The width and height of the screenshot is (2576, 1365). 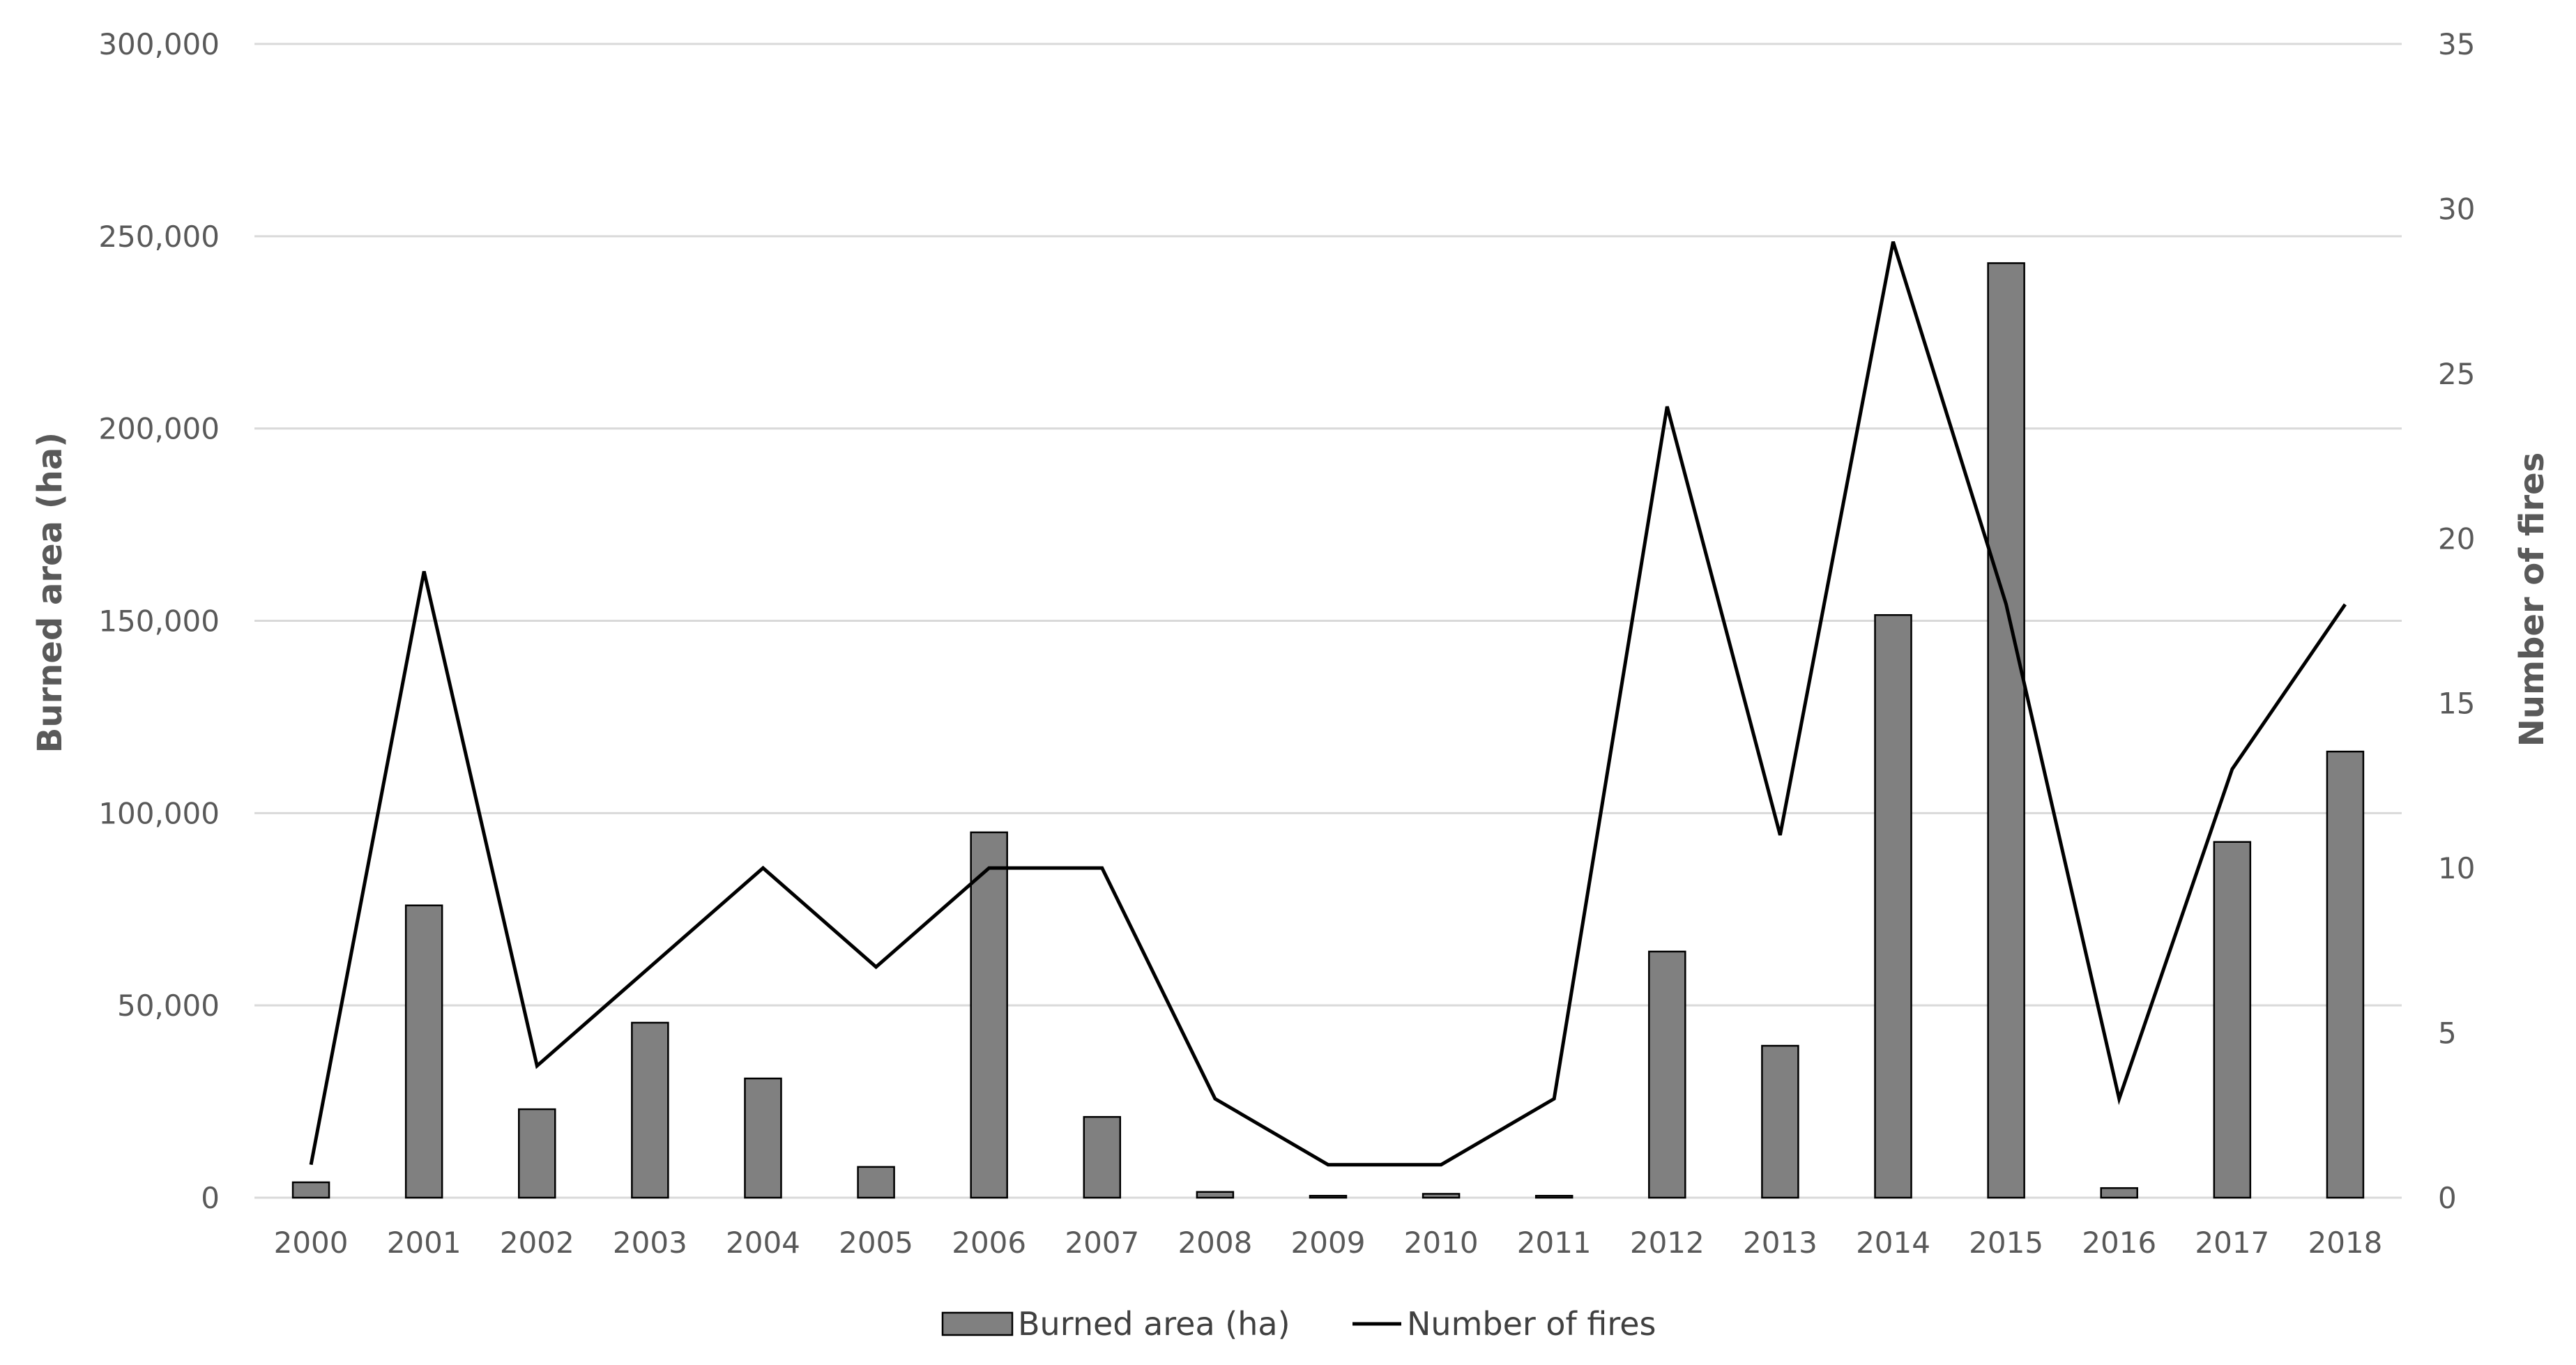 What do you see at coordinates (650, 1110) in the screenshot?
I see `bar-2003` at bounding box center [650, 1110].